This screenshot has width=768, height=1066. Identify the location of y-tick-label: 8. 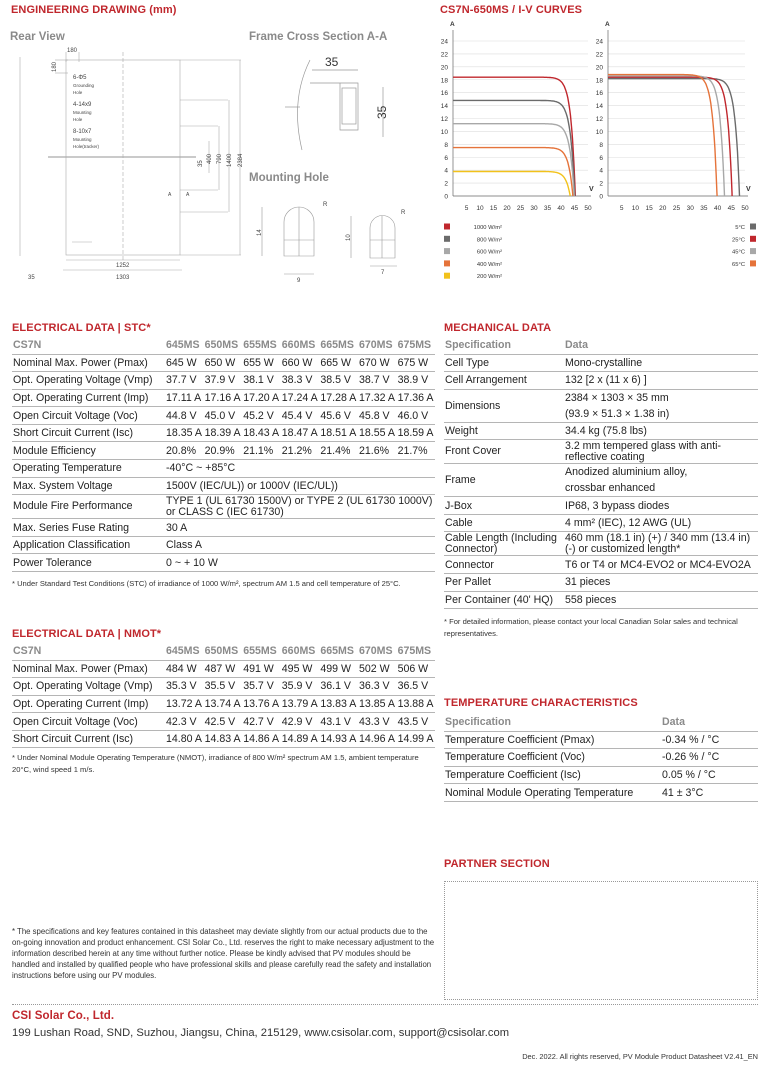
(601, 145).